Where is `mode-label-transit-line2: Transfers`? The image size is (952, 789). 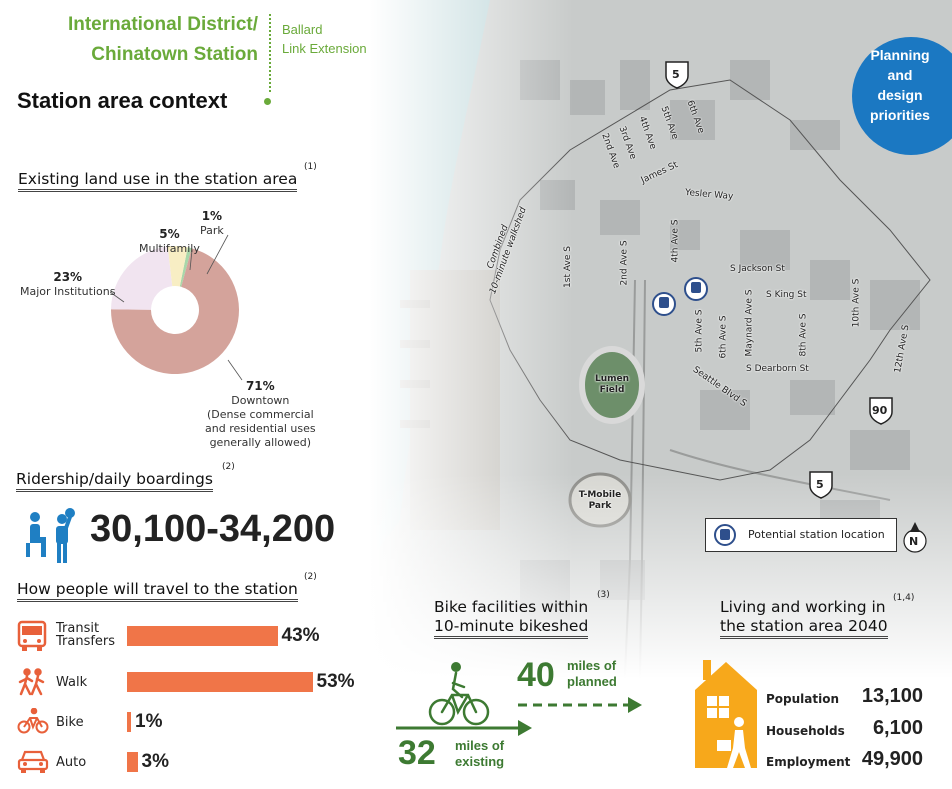
mode-label-transit-line2: Transfers is located at coordinates (86, 641).